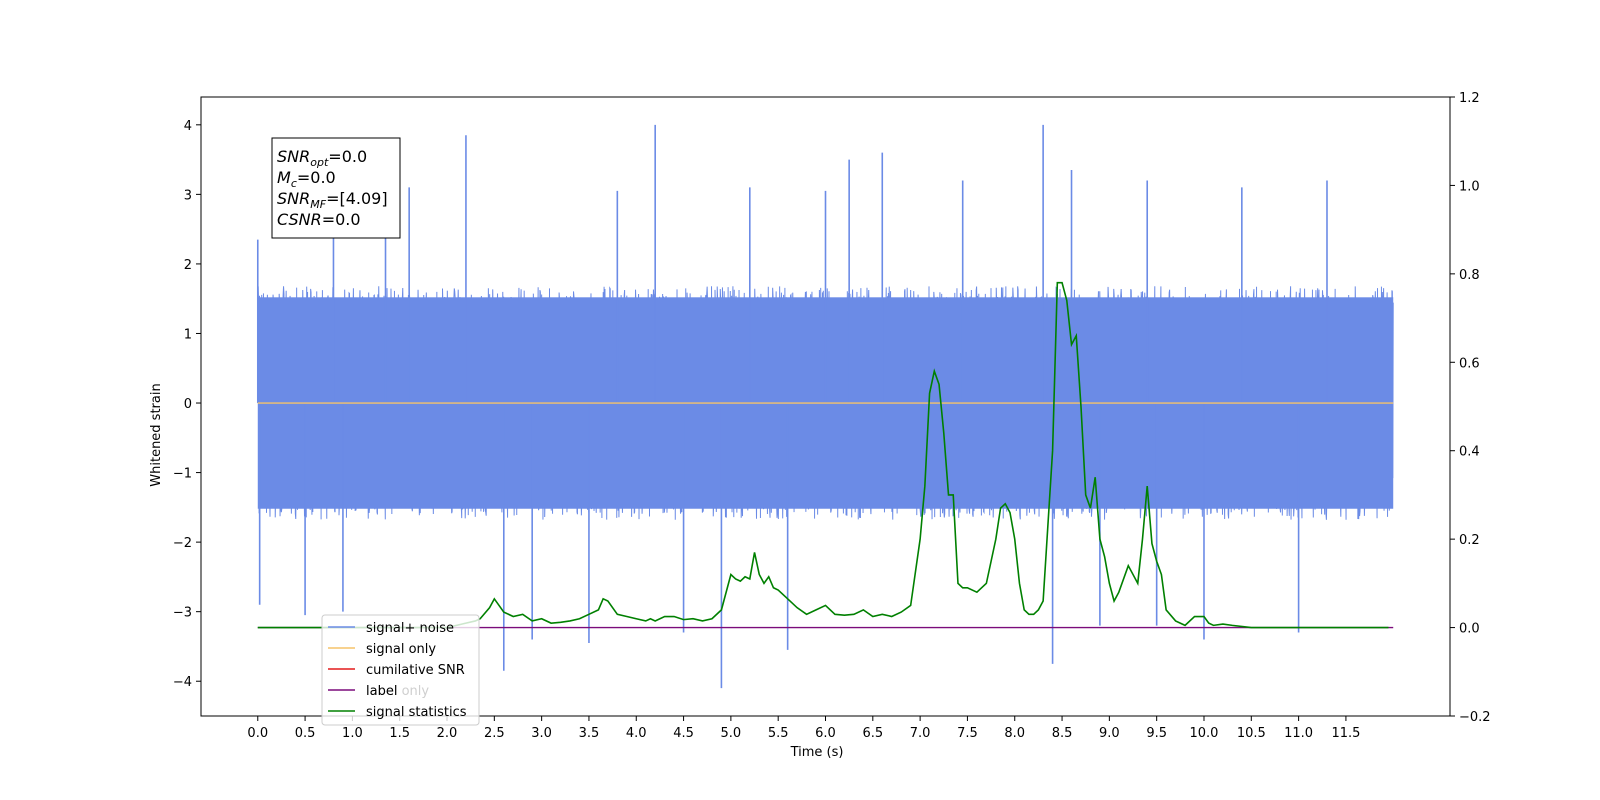  I want to click on x-tick-label: 3.0, so click(541, 733).